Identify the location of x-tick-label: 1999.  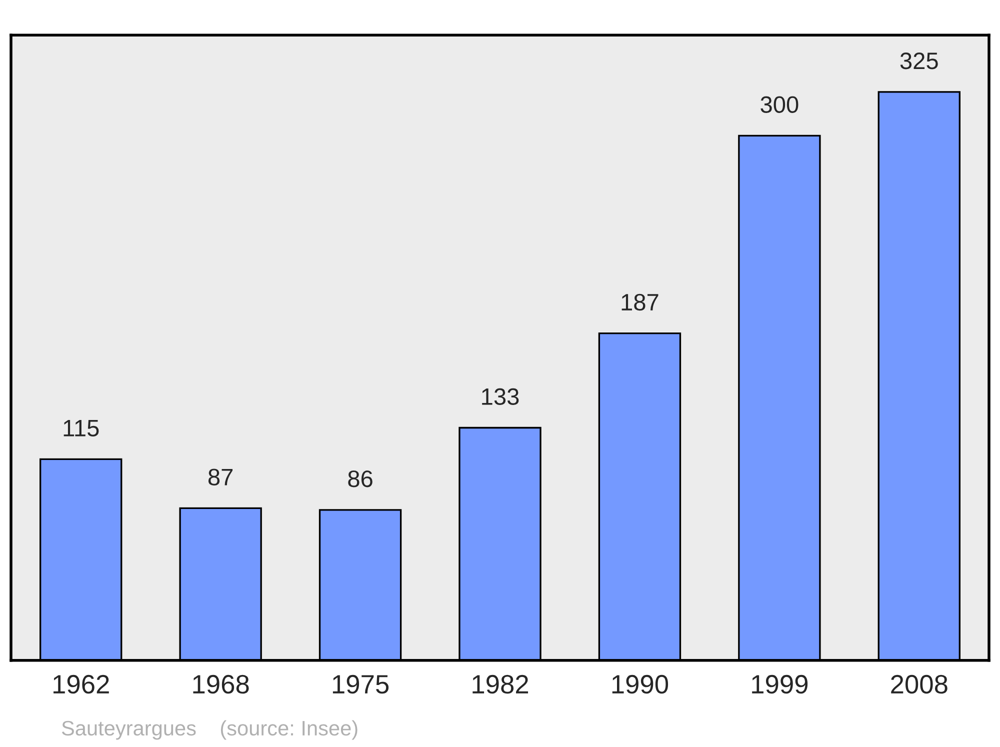
(780, 684).